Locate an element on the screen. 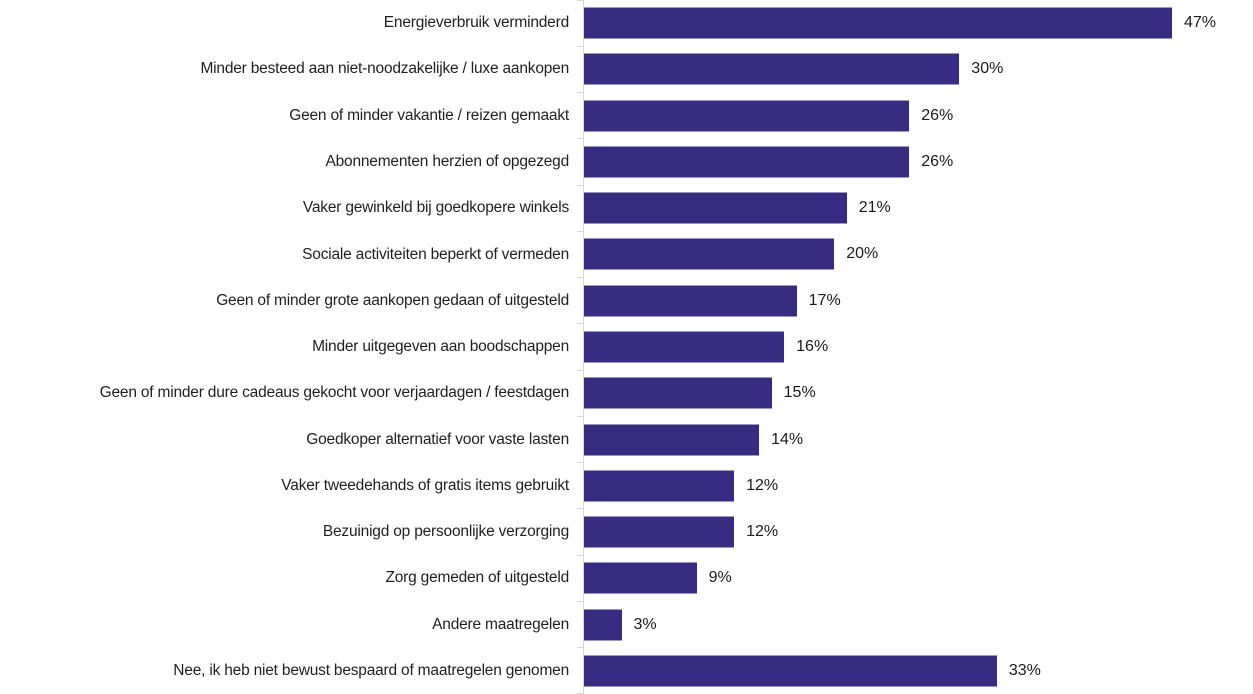 The width and height of the screenshot is (1253, 694). chart-row: Andere maatregelen 3% is located at coordinates (626, 624).